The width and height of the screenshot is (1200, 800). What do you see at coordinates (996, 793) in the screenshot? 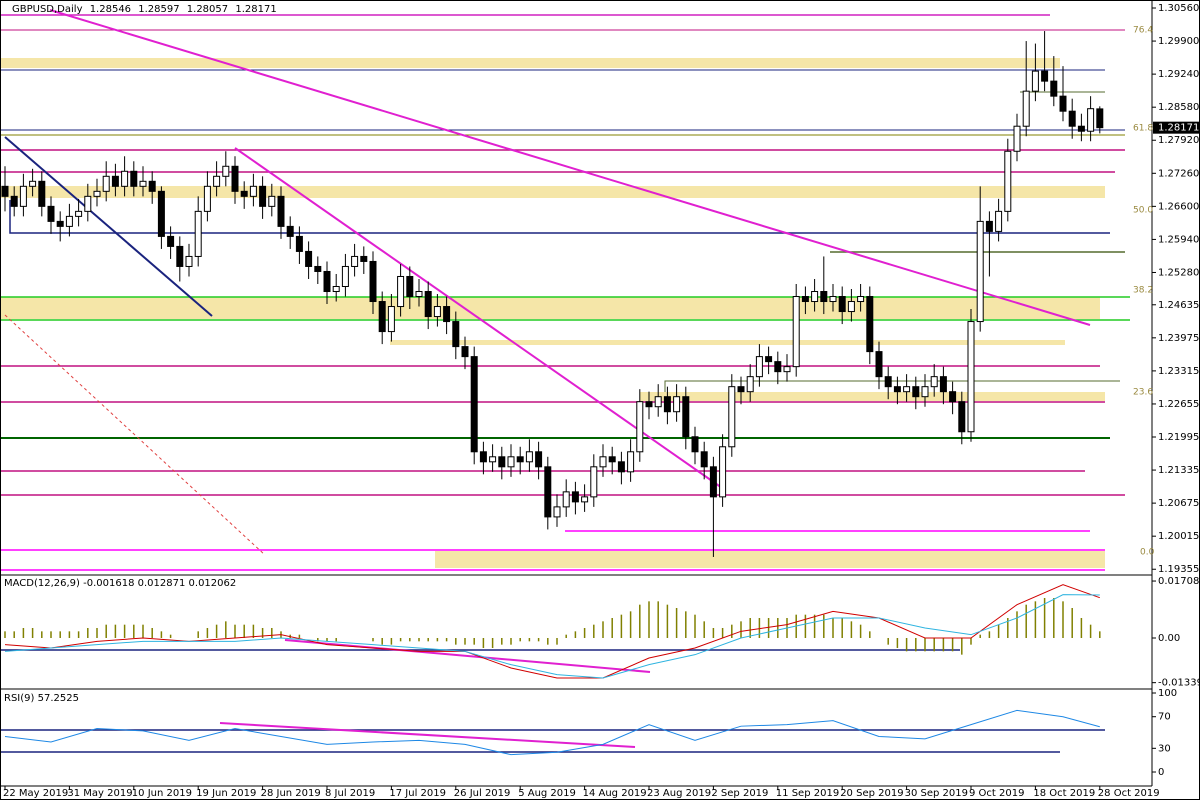
I see `x-tick-label: 9 Oct 2019` at bounding box center [996, 793].